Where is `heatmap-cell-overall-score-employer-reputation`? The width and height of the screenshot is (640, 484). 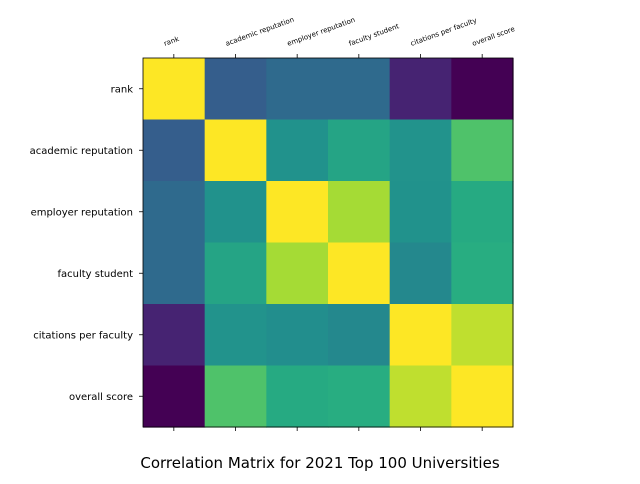
heatmap-cell-overall-score-employer-reputation is located at coordinates (297, 396).